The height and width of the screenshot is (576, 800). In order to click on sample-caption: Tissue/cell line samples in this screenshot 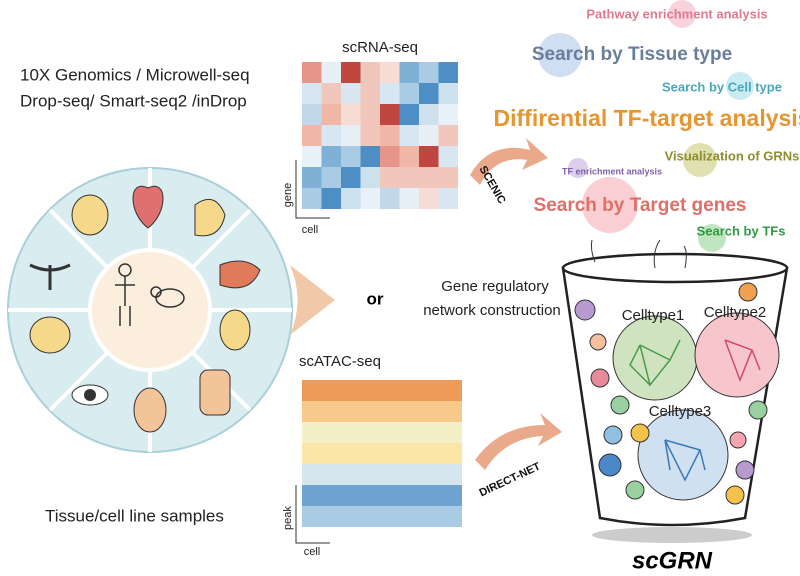, I will do `click(134, 515)`.